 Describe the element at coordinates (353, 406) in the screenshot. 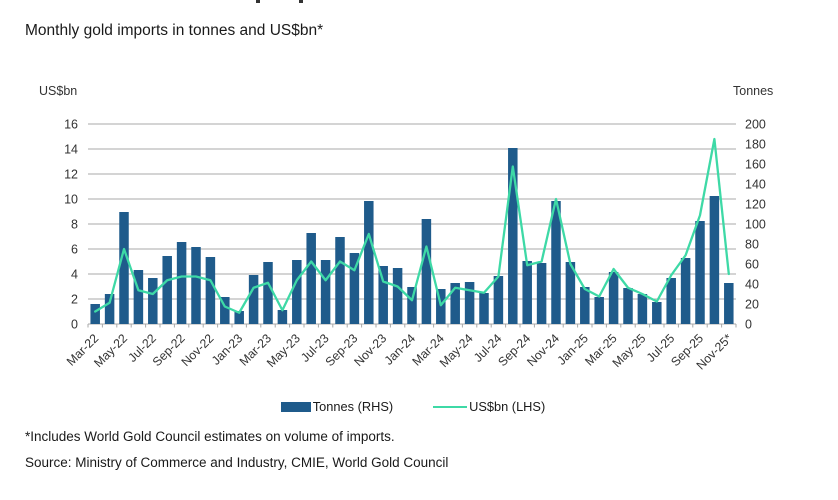

I see `legend-label-tonnes: Tonnes (RHS)` at that location.